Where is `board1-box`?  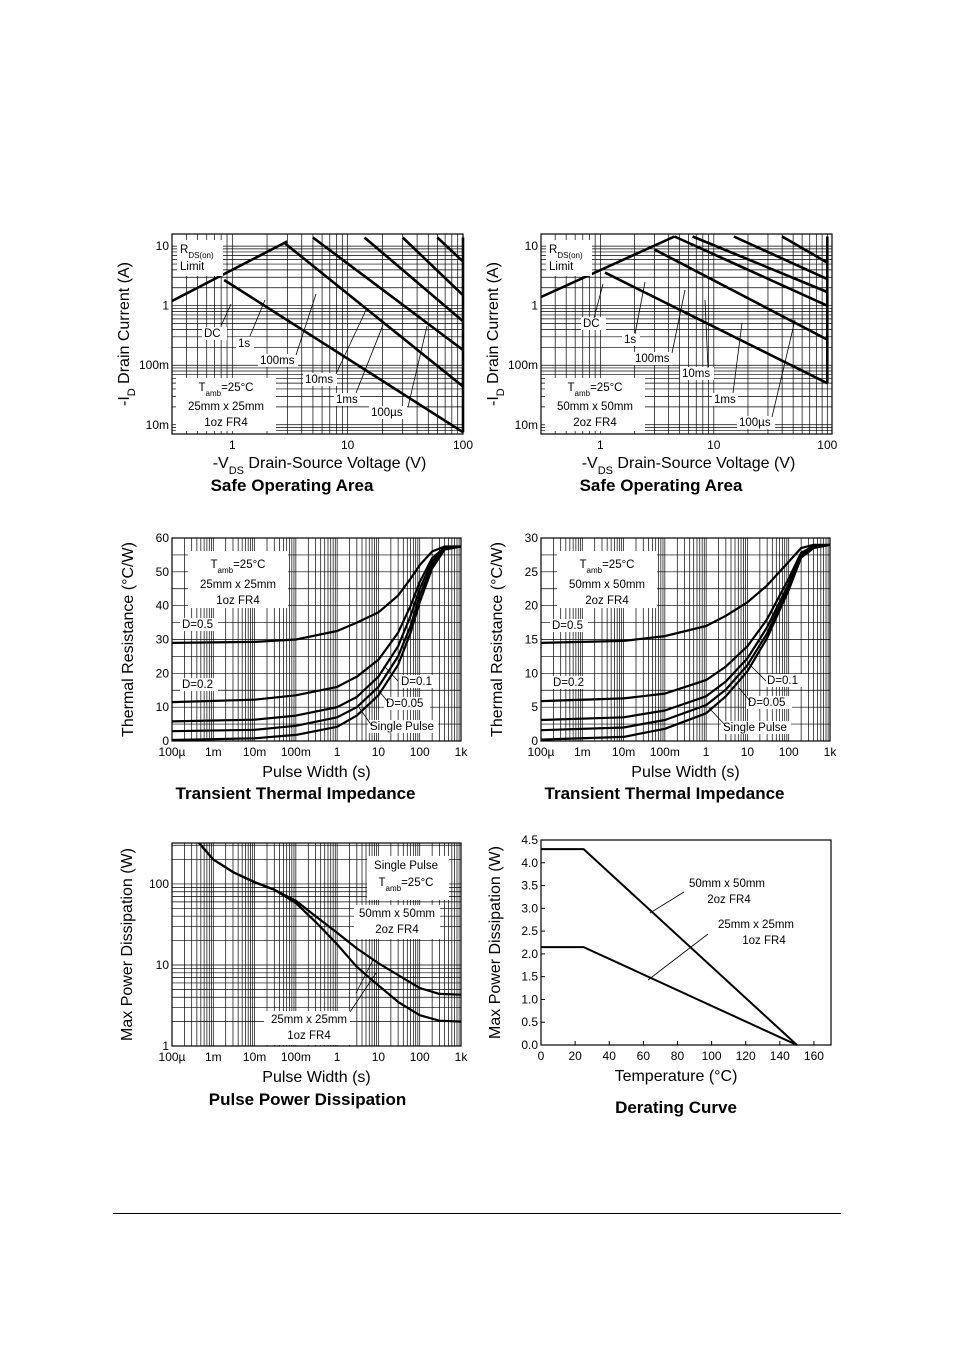 board1-box is located at coordinates (397, 922).